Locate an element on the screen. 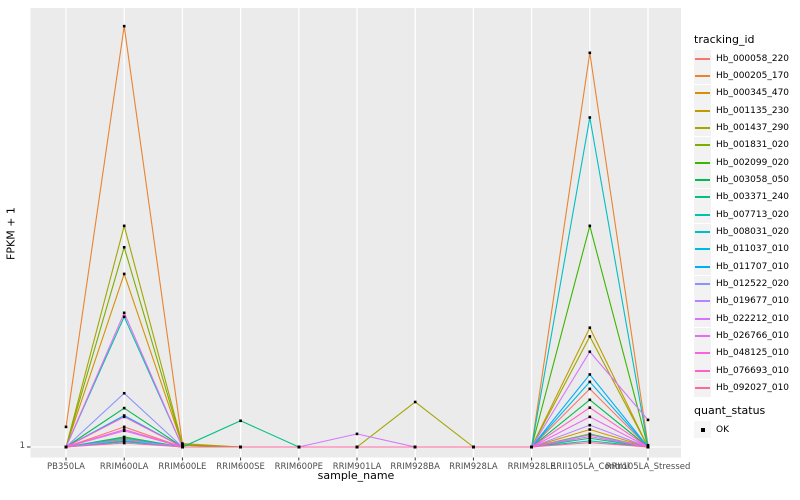 This screenshot has width=800, height=500. data-point-Hb_048125_010-RRII105LA_Control is located at coordinates (590, 436).